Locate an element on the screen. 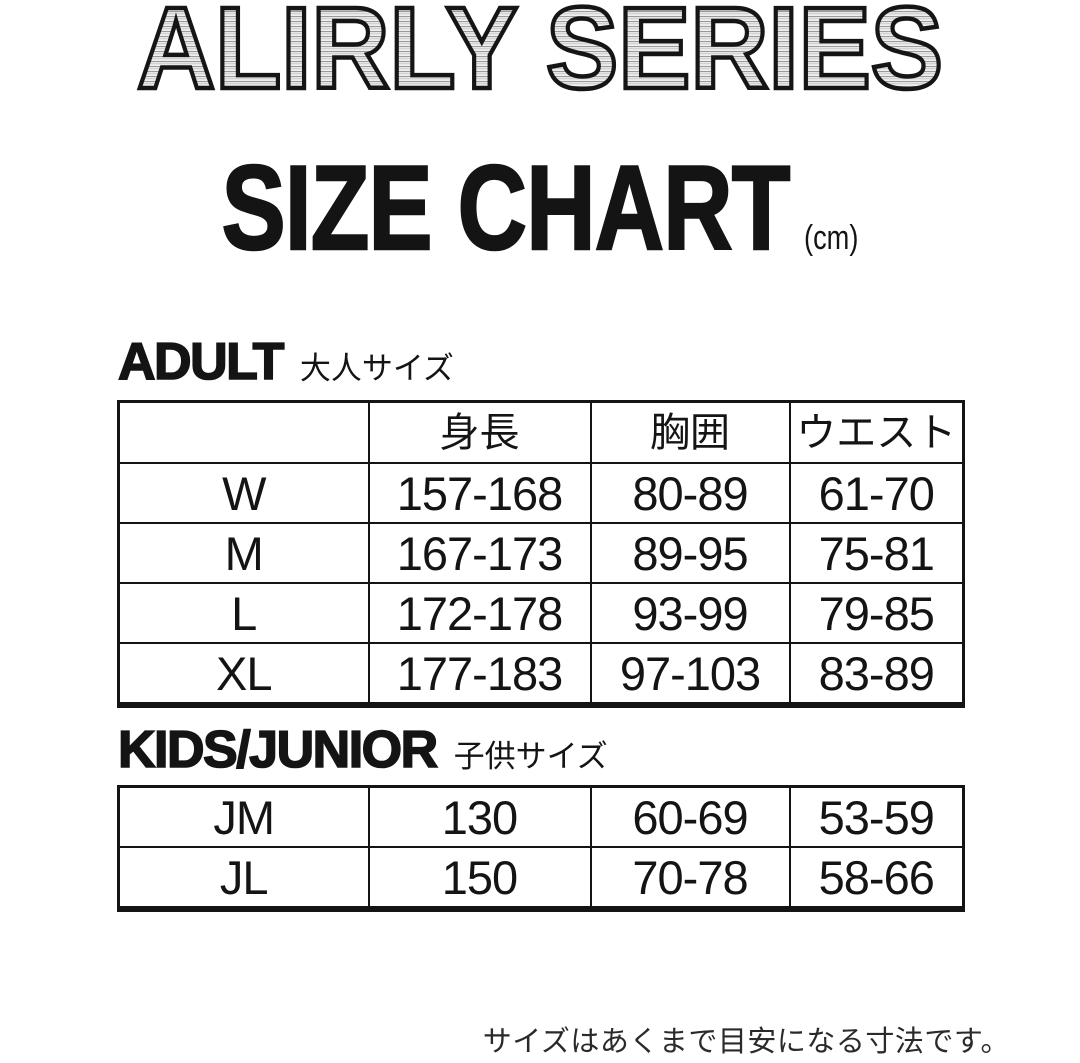  cell-chest: 89-95 is located at coordinates (690, 553).